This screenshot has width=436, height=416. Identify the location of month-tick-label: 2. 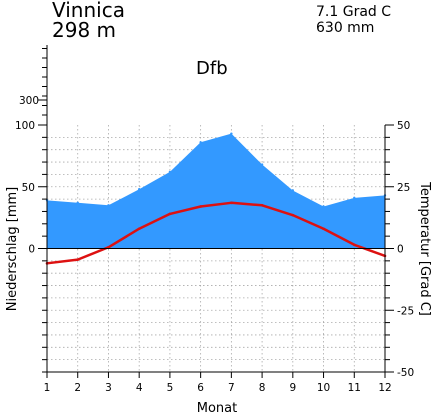
(77, 388).